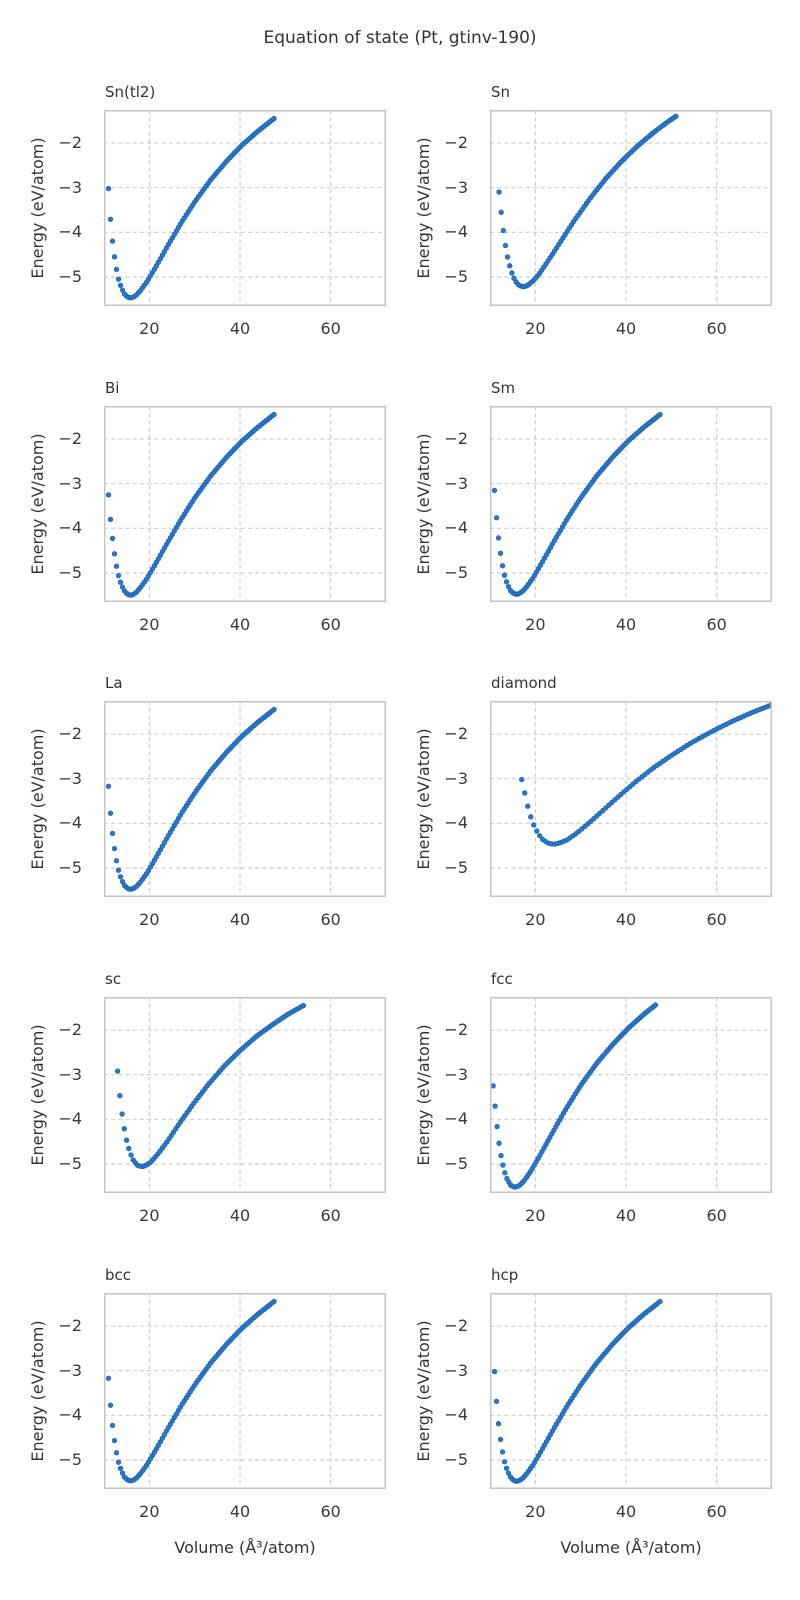  I want to click on subplot-title-hcp: hcp, so click(505, 1275).